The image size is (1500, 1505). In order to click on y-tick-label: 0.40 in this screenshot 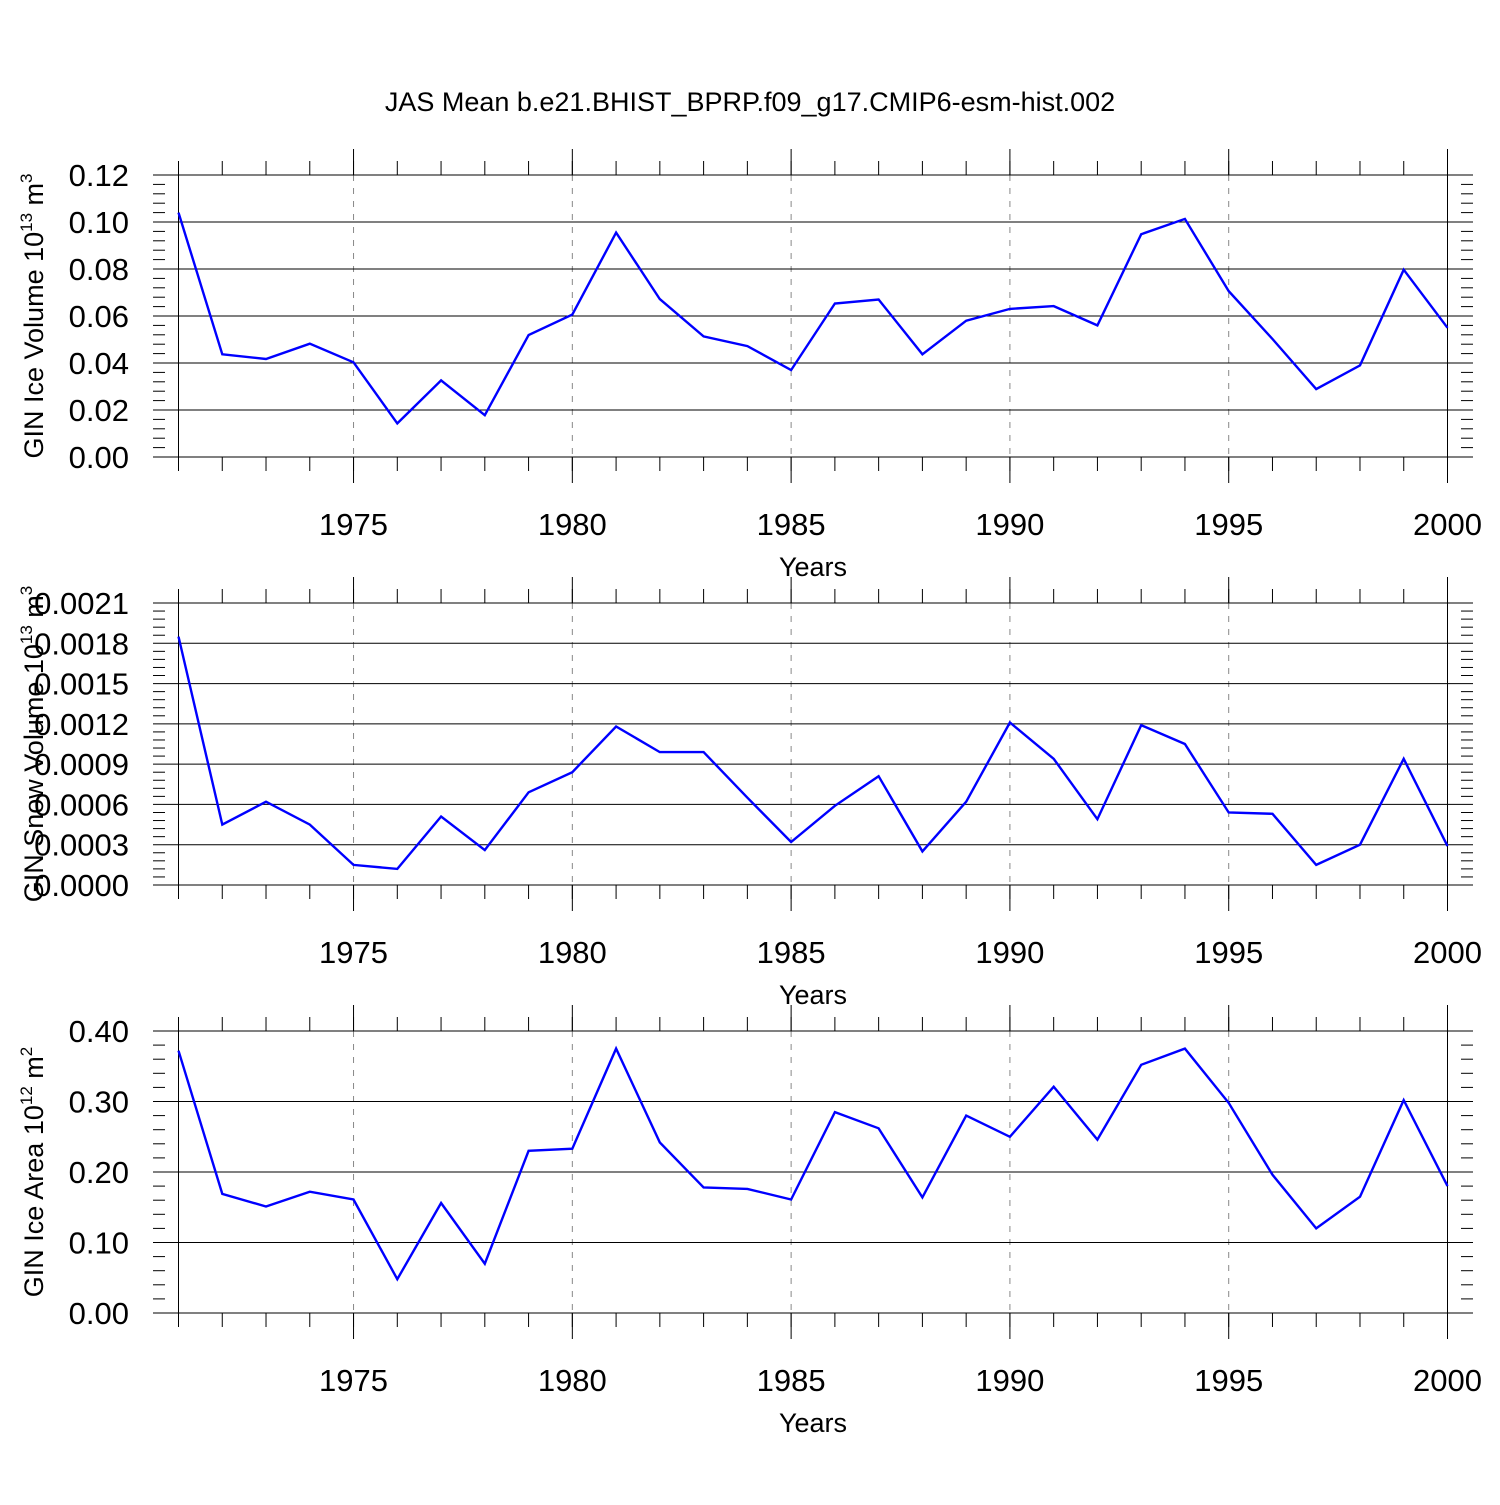, I will do `click(99, 1031)`.